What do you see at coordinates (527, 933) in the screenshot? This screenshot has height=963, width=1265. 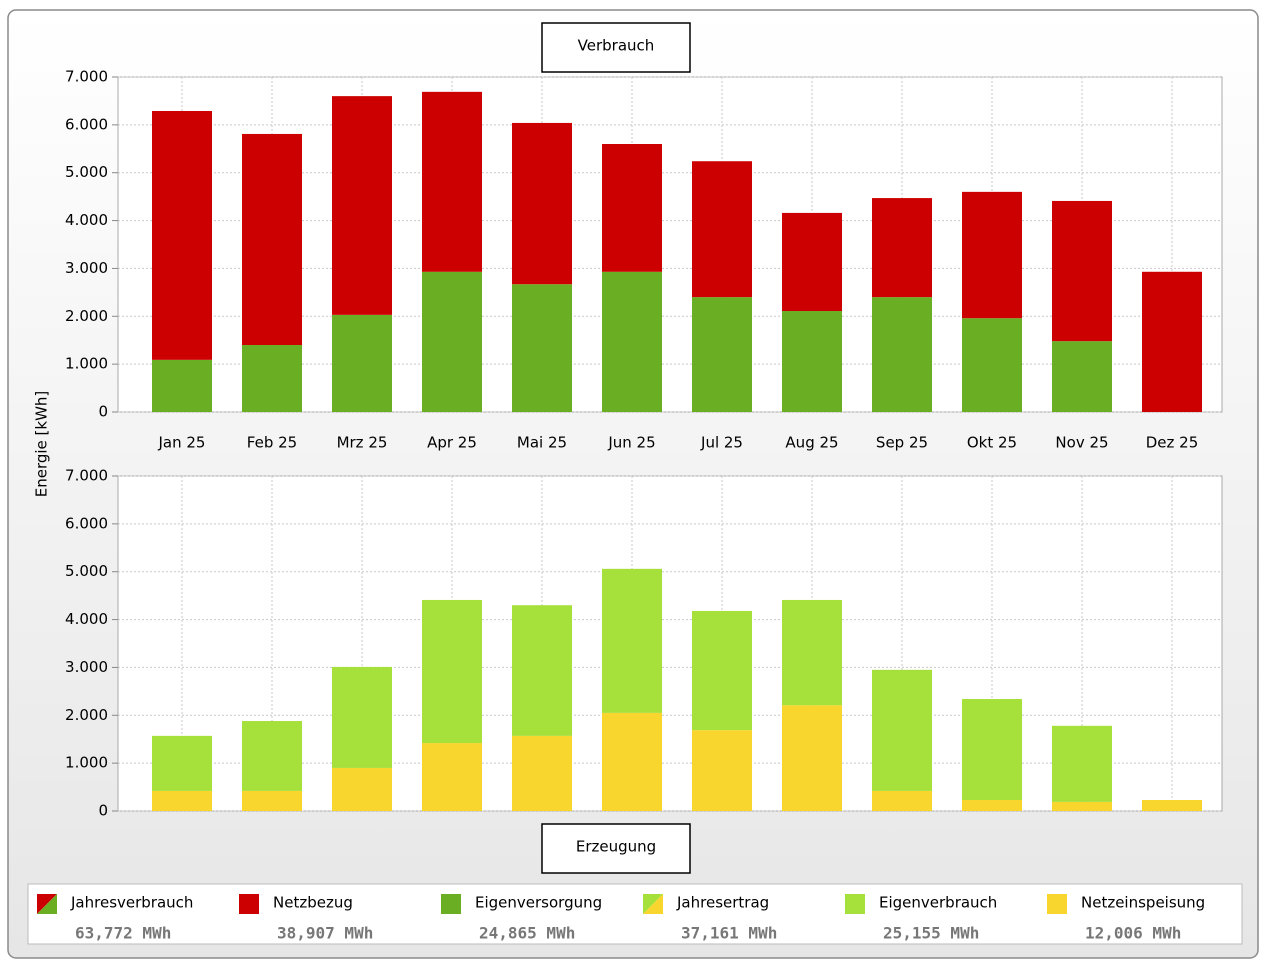 I see `legend-value: 24,865 MWh` at bounding box center [527, 933].